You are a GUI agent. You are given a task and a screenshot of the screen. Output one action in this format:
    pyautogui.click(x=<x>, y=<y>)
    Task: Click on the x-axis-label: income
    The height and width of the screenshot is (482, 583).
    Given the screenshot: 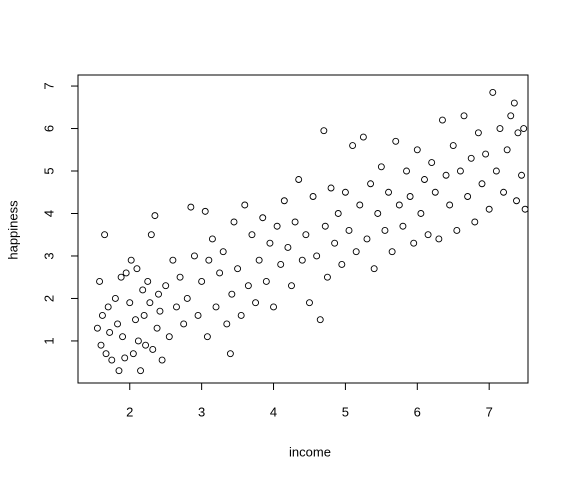 What is the action you would take?
    pyautogui.click(x=310, y=451)
    